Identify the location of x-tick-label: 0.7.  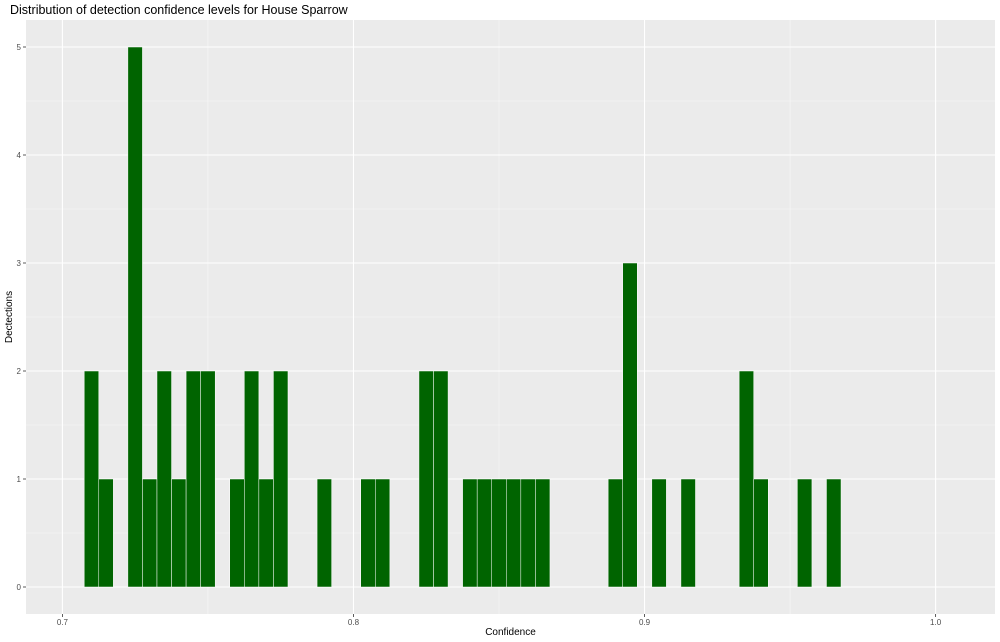
(63, 622).